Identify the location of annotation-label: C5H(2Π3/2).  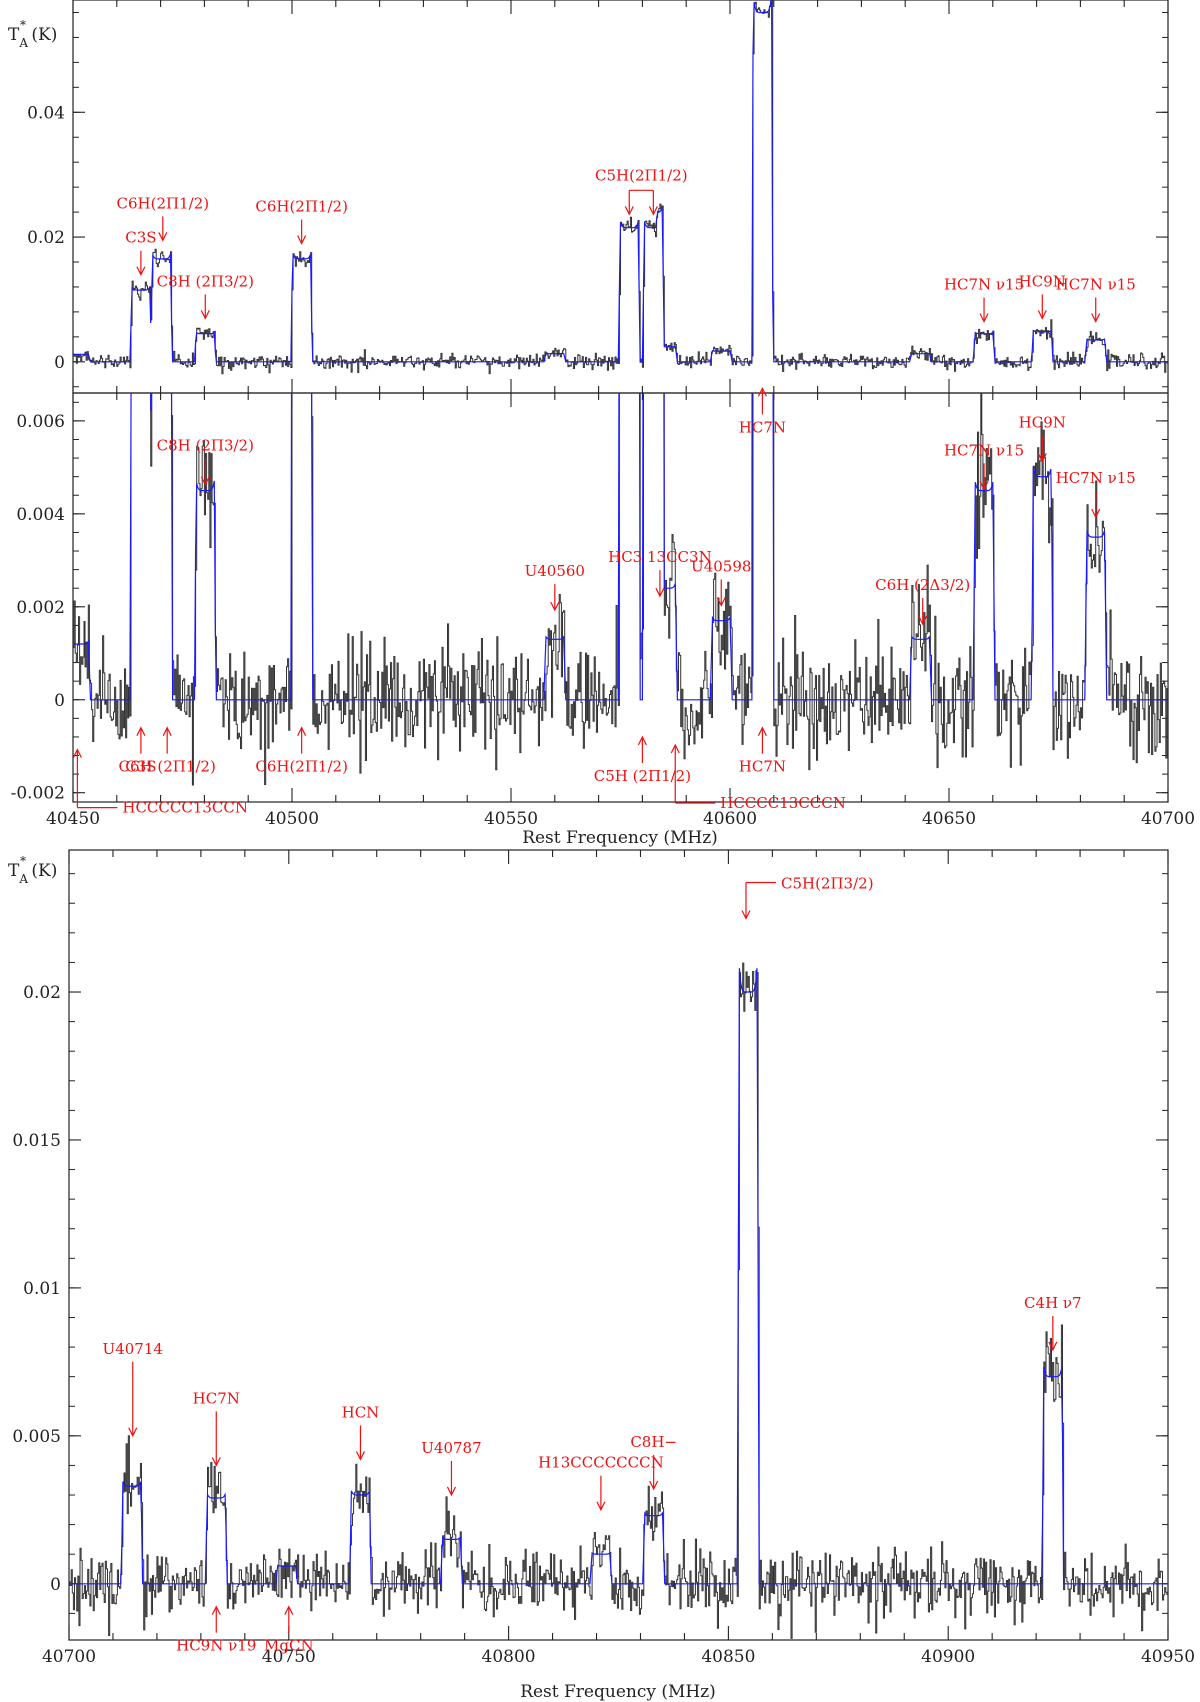
(827, 883).